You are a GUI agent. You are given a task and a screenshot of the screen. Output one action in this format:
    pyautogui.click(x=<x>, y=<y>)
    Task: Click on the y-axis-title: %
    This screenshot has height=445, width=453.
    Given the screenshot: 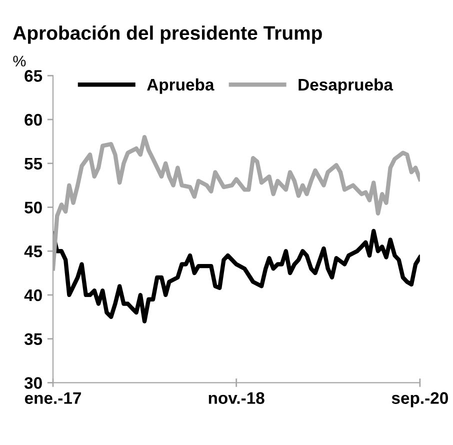 What is the action you would take?
    pyautogui.click(x=19, y=61)
    